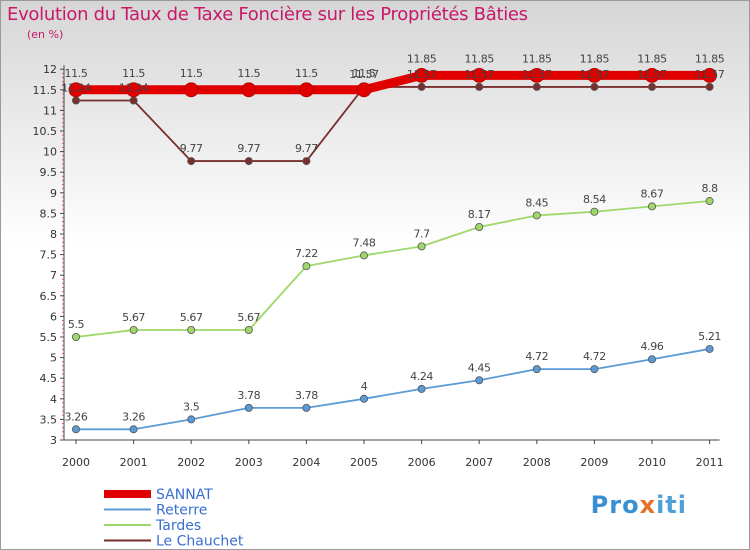 Image resolution: width=750 pixels, height=550 pixels. Describe the element at coordinates (671, 505) in the screenshot. I see `logo-text-3: iti` at that location.